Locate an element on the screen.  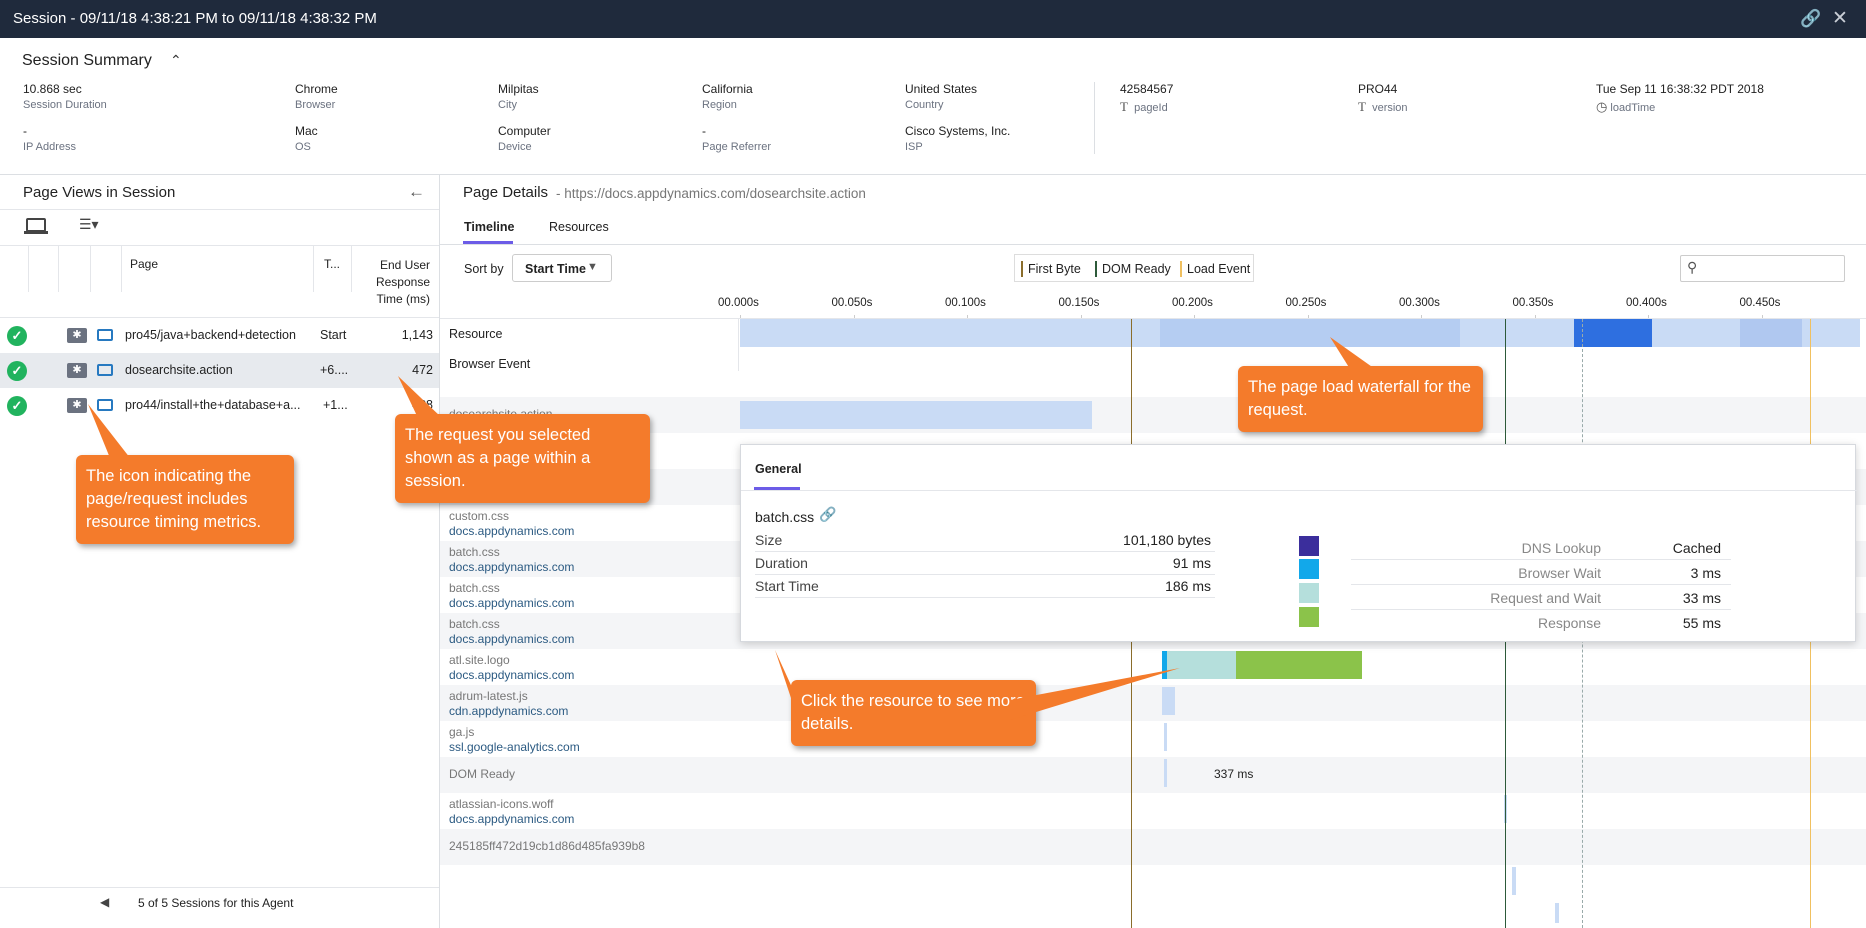
tab-active-indicator is located at coordinates (488, 242).